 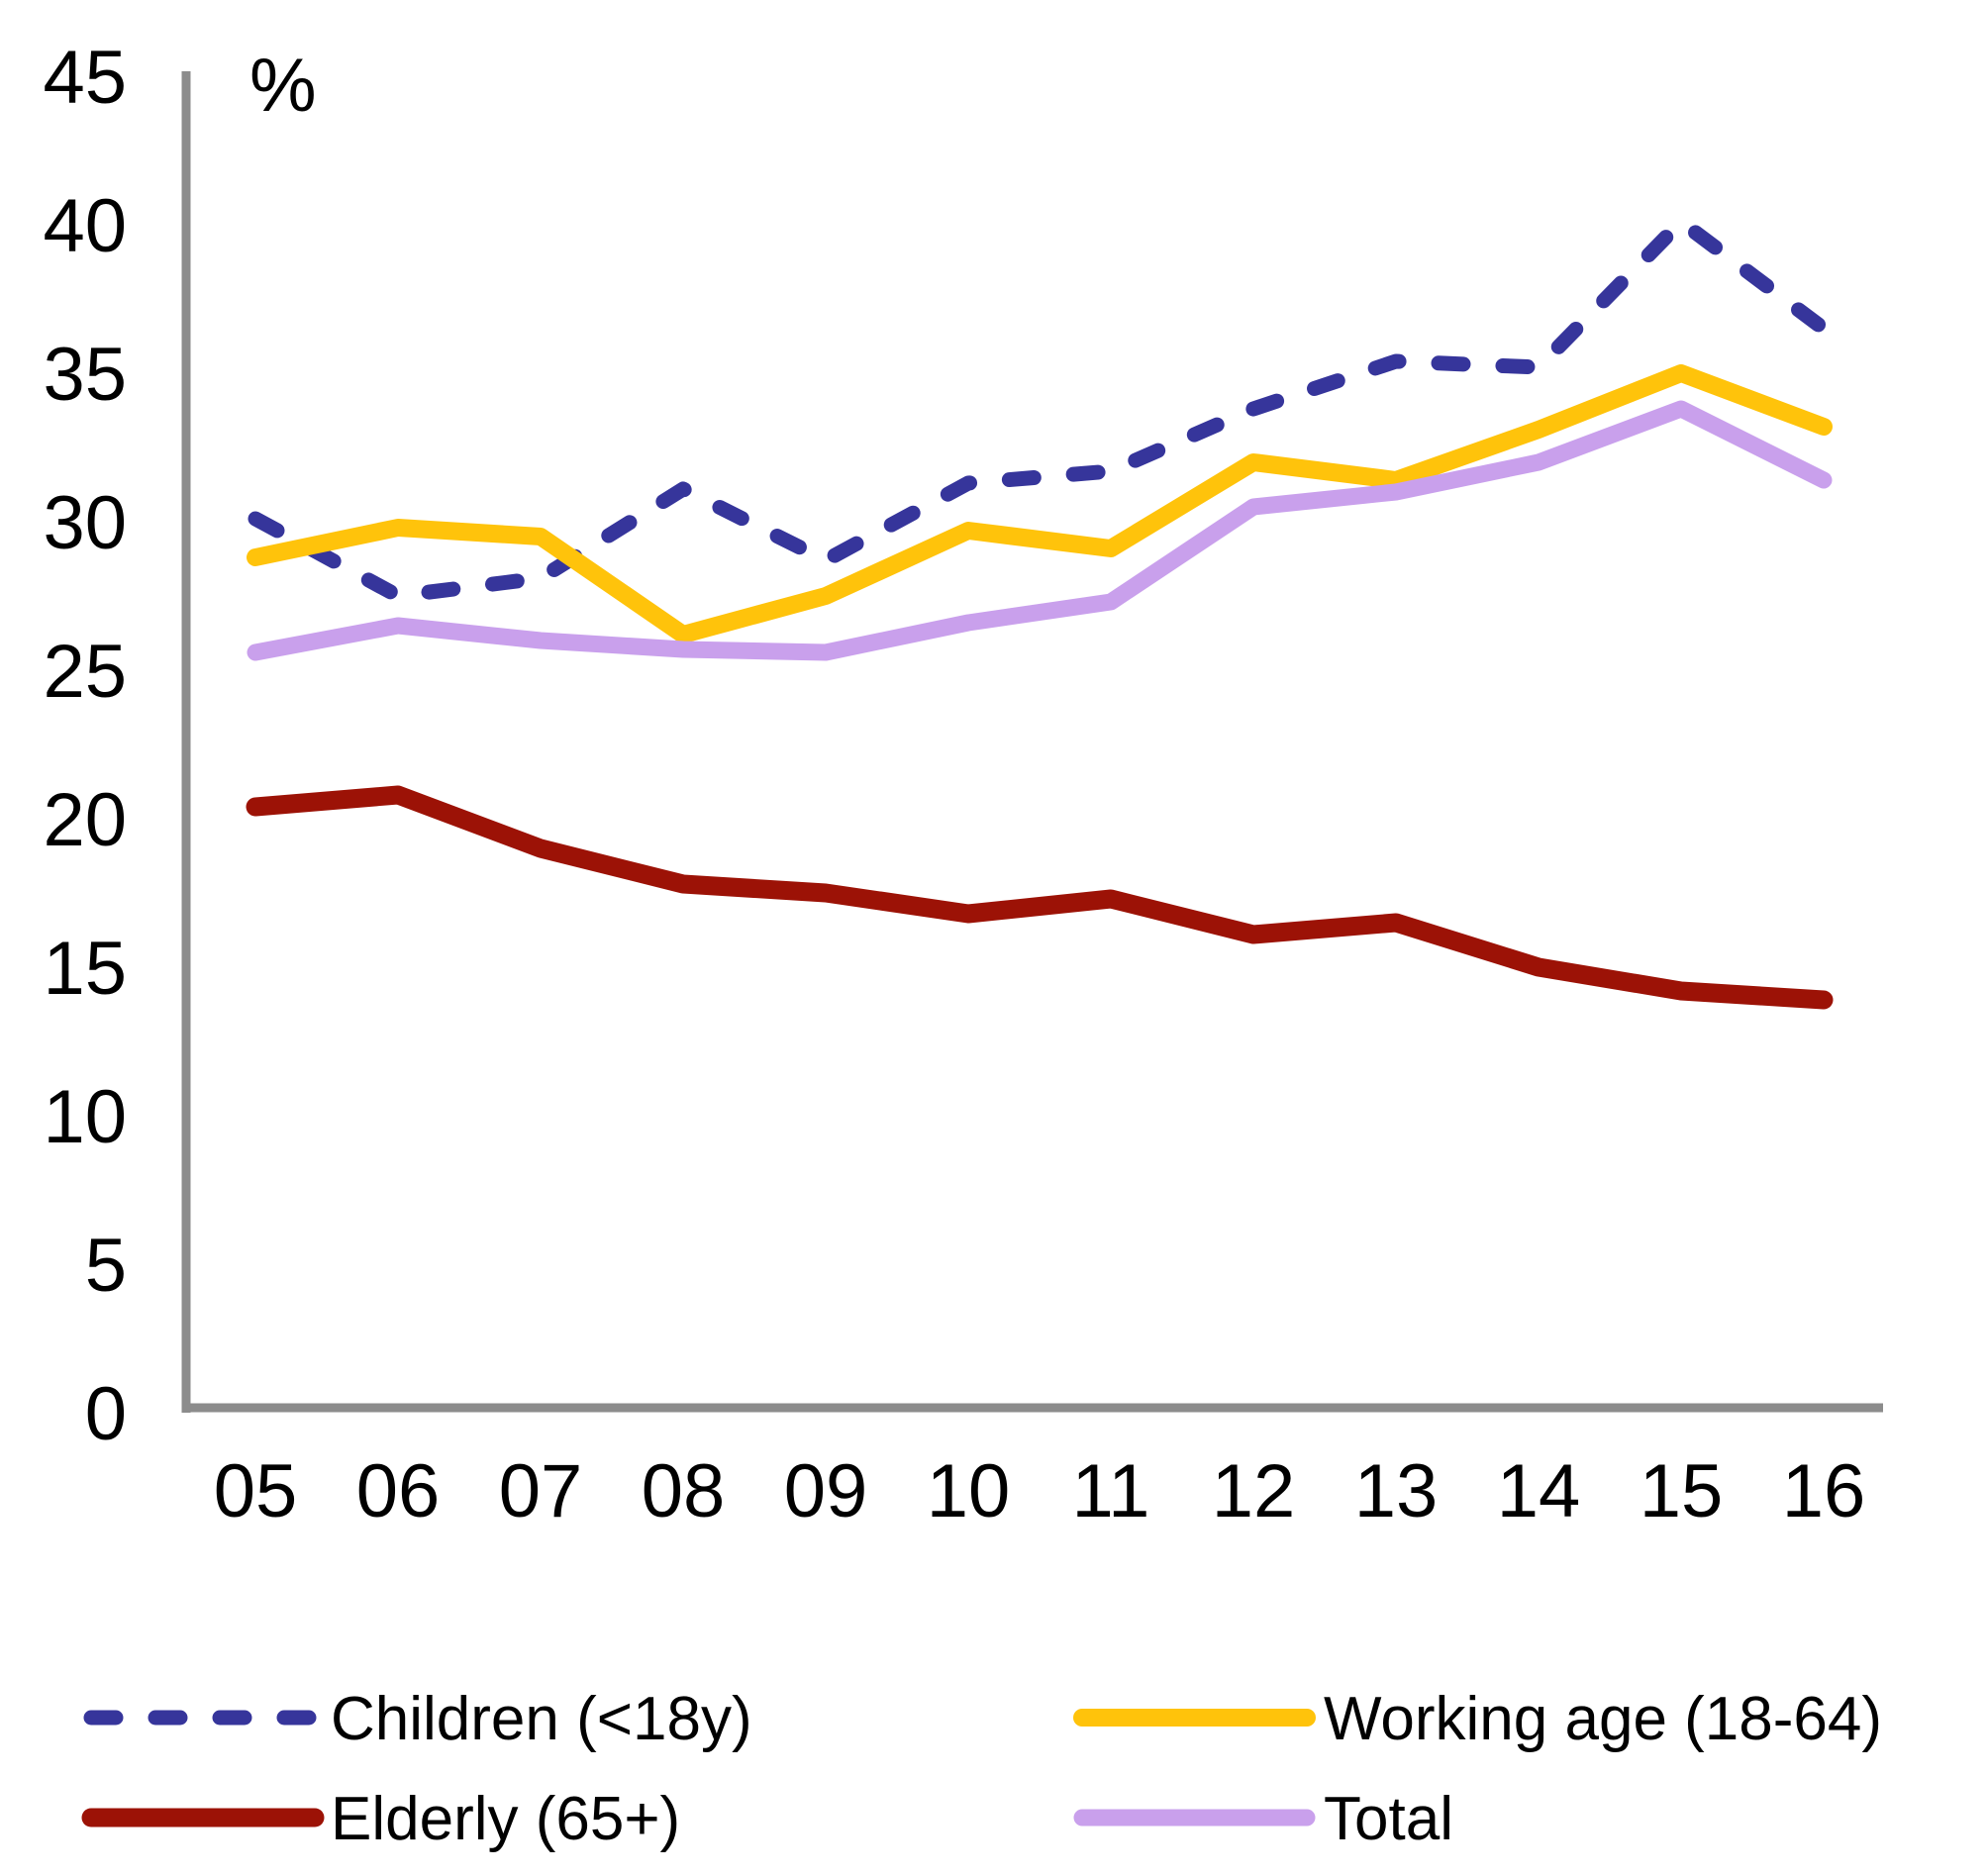 I want to click on y-tick-label-40: 40, so click(x=85, y=226).